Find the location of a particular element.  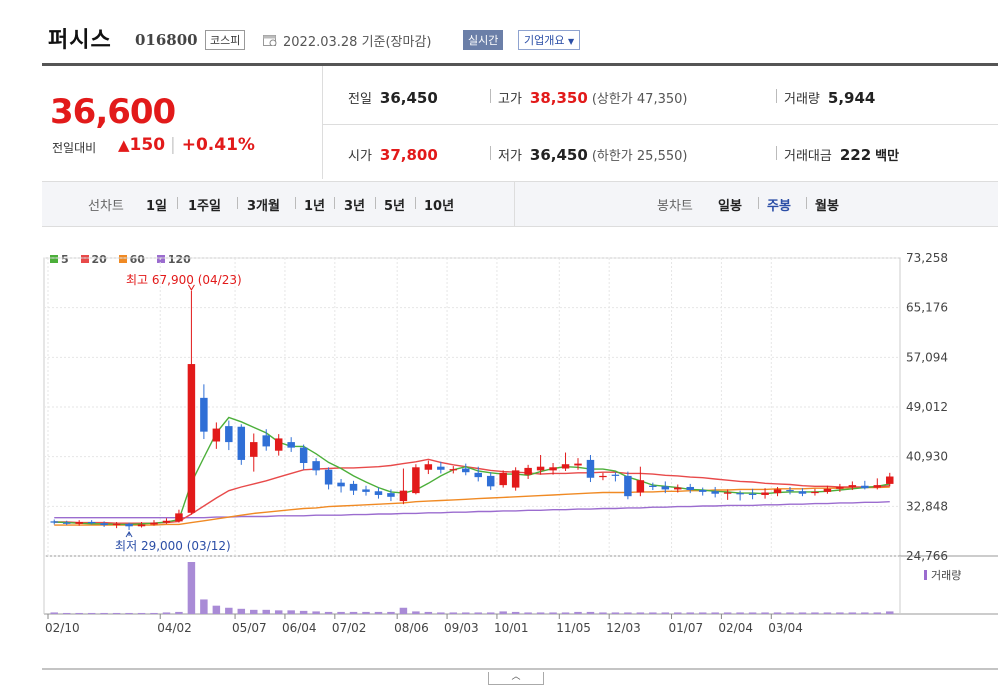

x-tick-label: 06/04 is located at coordinates (299, 628).